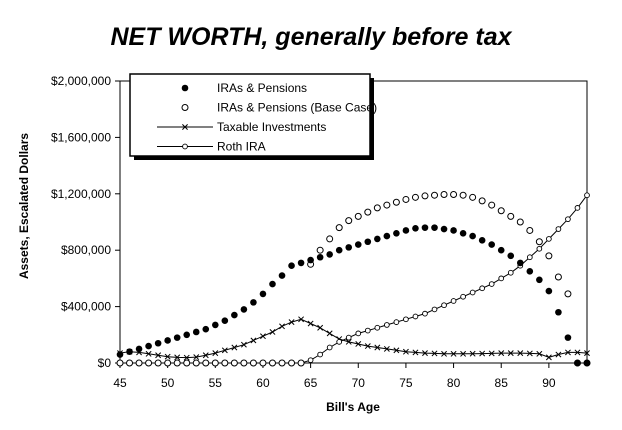  Describe the element at coordinates (271, 127) in the screenshot. I see `legend-label: Taxable Investments` at that location.